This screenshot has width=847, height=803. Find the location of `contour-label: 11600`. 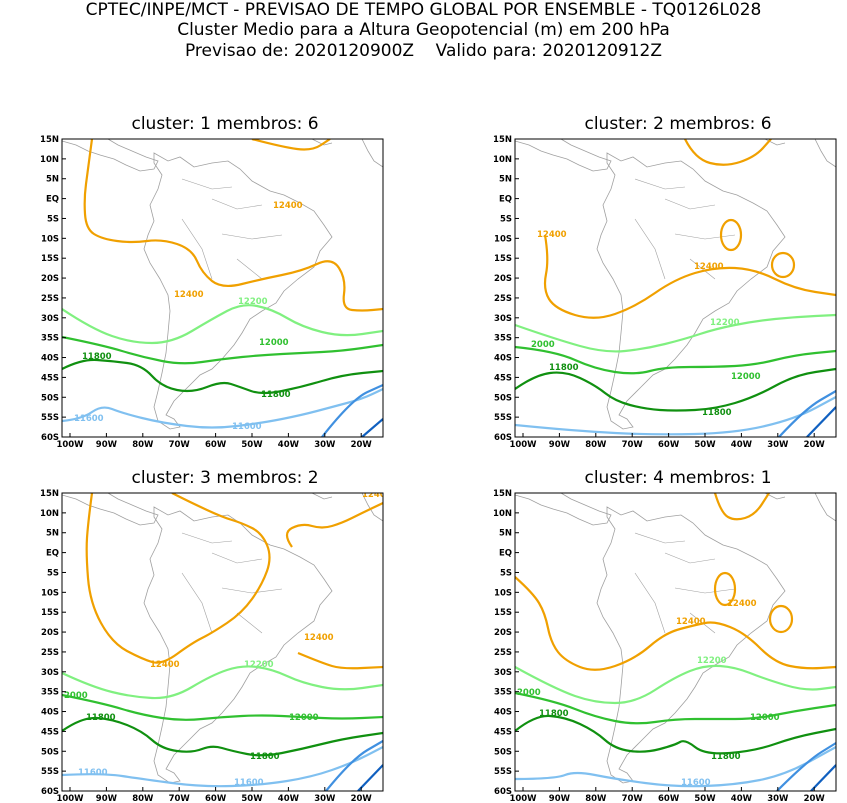

contour-label: 11600 is located at coordinates (89, 419).